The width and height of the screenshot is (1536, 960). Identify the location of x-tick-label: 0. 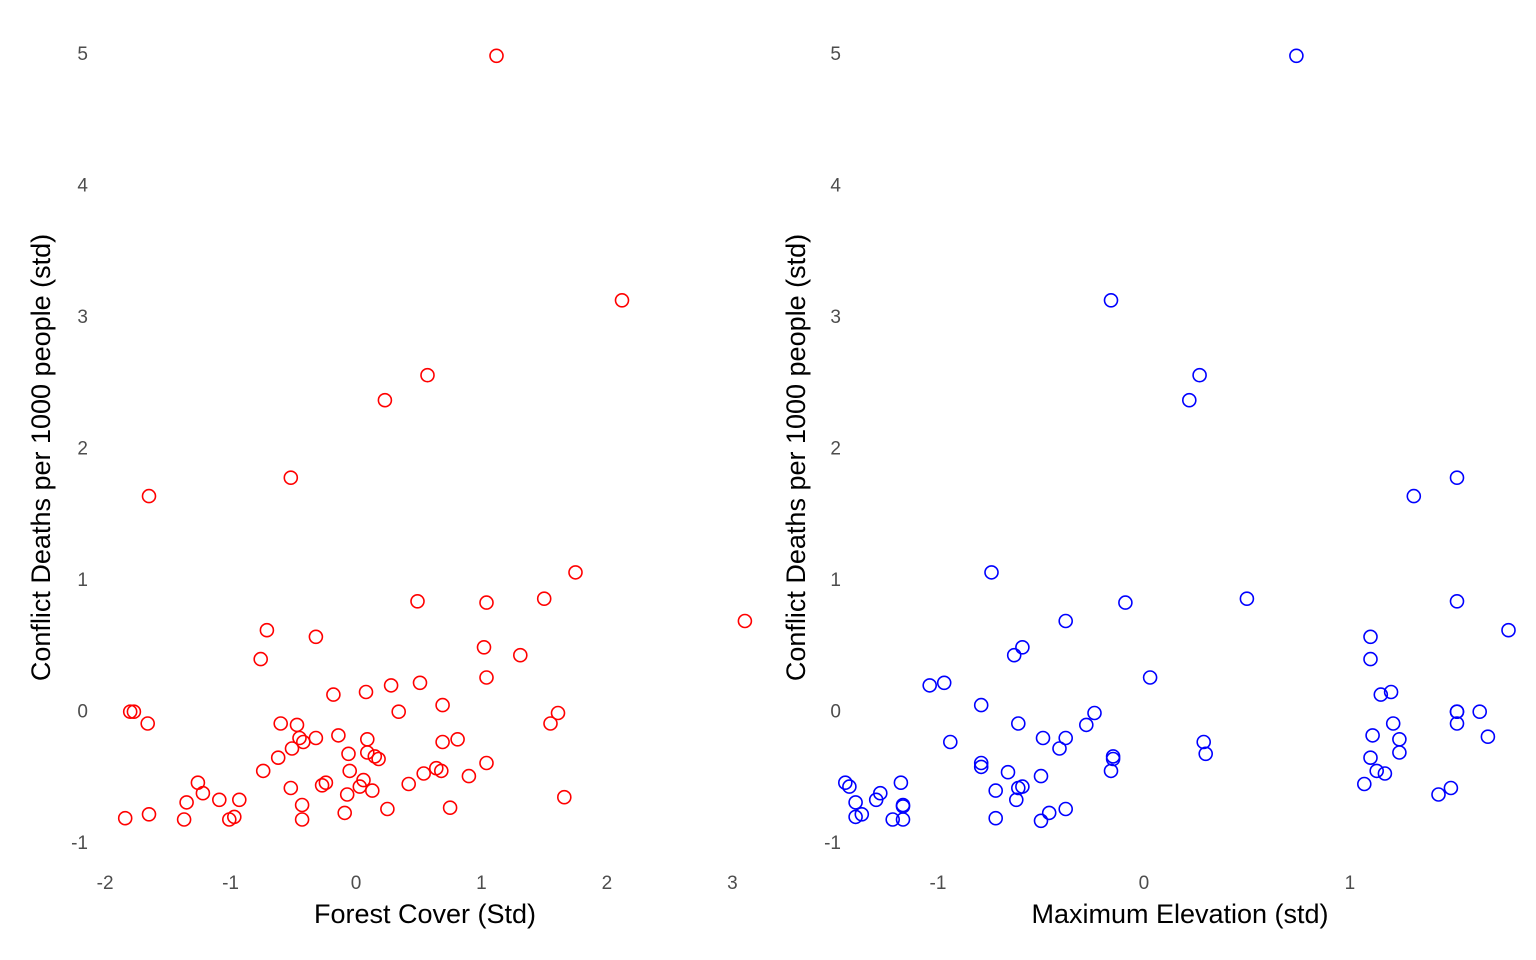
(1144, 883).